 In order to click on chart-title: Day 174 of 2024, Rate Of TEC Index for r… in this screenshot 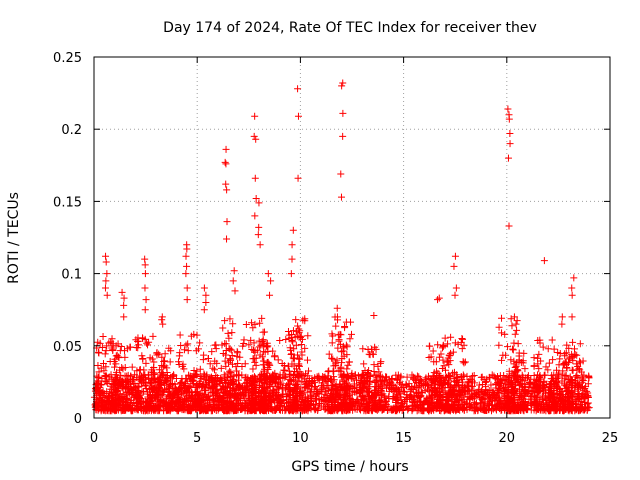, I will do `click(350, 28)`.